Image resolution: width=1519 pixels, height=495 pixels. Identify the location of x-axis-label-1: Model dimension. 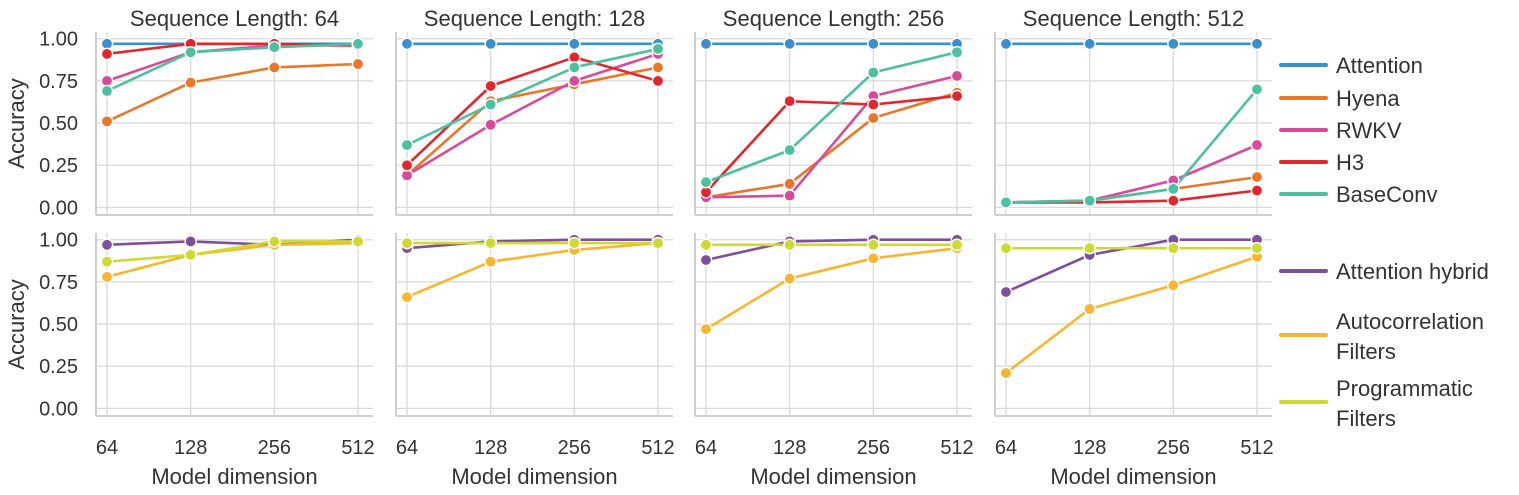
(534, 476).